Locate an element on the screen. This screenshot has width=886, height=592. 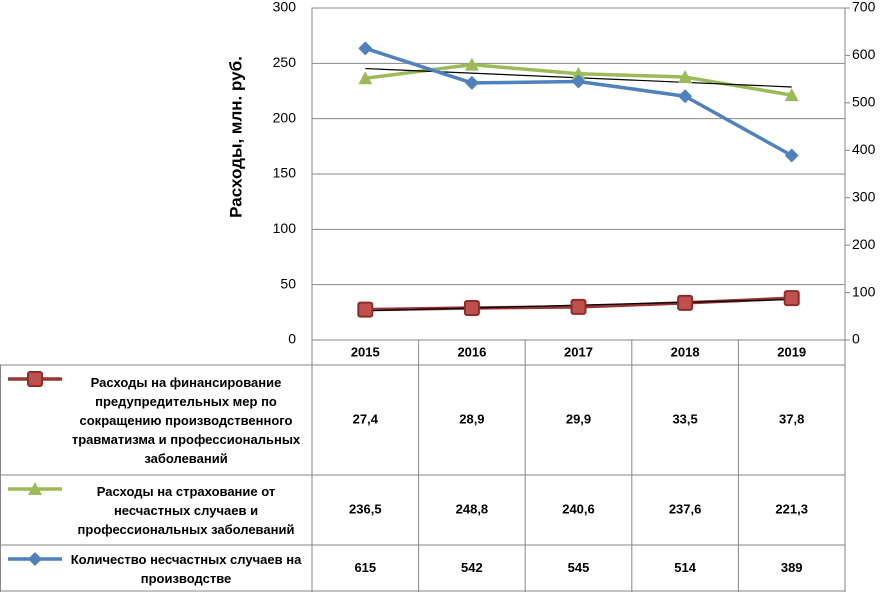
y2-tick-label: 300 is located at coordinates (864, 196).